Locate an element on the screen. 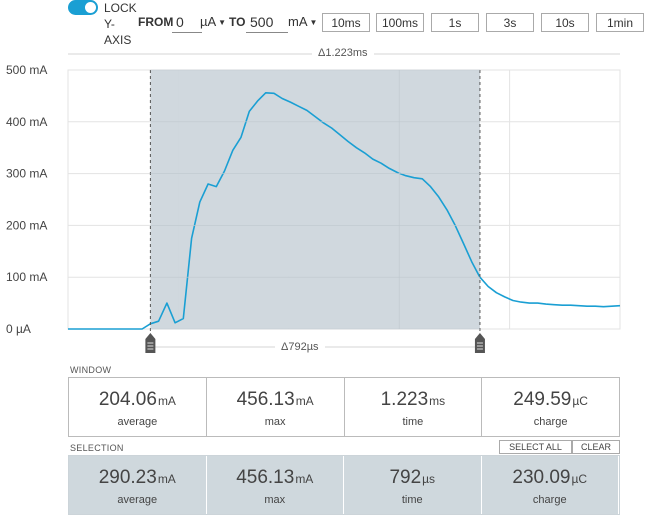 The height and width of the screenshot is (525, 650). unit: ms is located at coordinates (437, 401).